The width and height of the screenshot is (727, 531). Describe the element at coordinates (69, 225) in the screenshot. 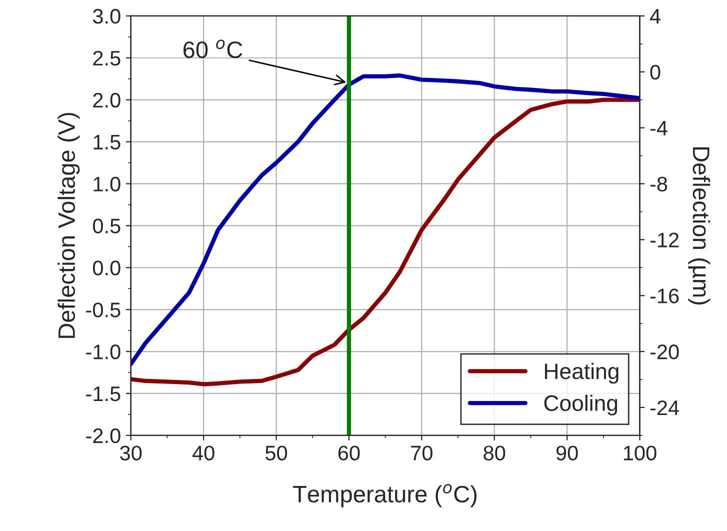

I see `y-axis-title: Deflection Voltage (V)` at that location.